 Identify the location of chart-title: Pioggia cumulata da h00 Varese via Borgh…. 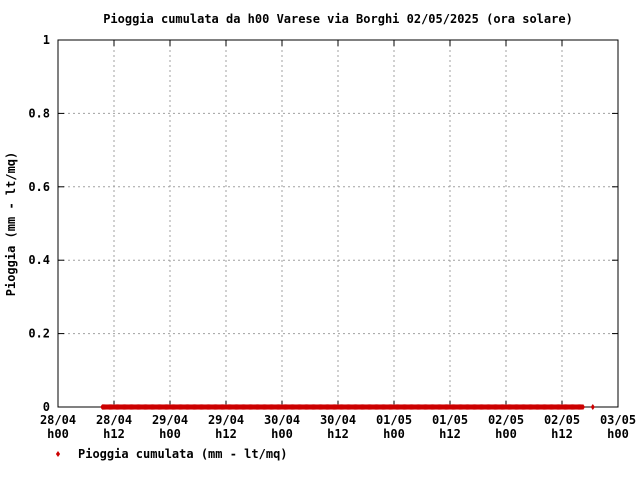
(338, 19).